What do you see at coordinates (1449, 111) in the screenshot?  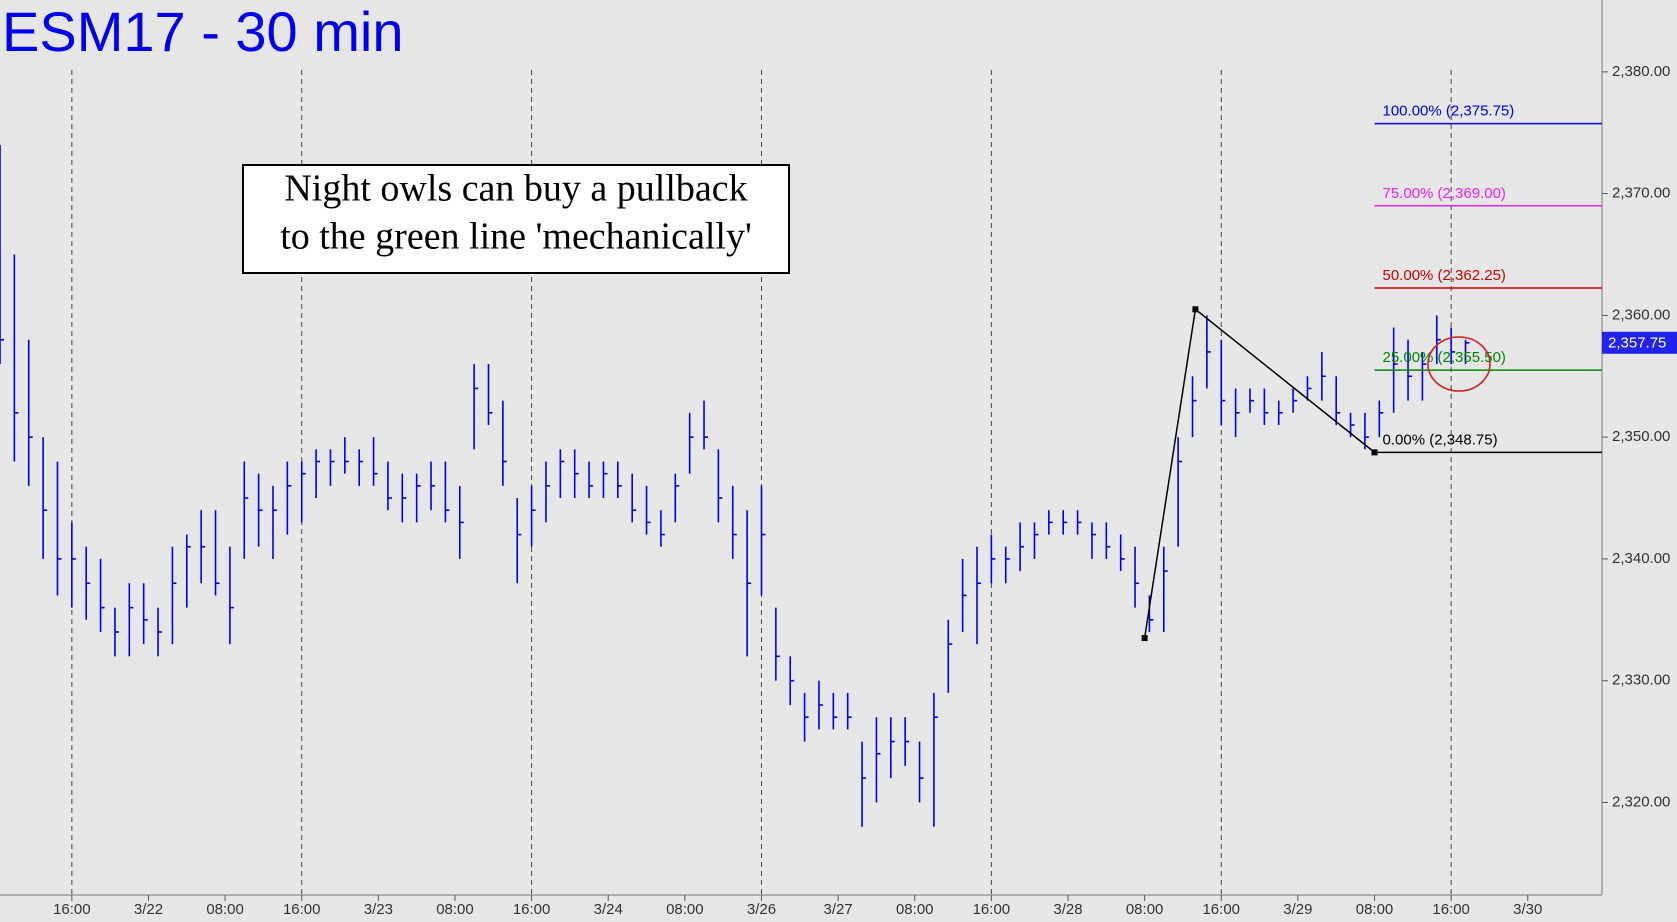 I see `level-label: 100.00% (2,375.75)` at bounding box center [1449, 111].